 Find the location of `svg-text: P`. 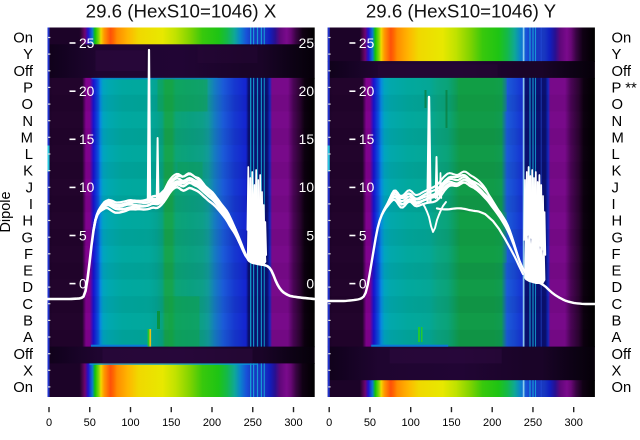

svg-text: P is located at coordinates (28, 89).